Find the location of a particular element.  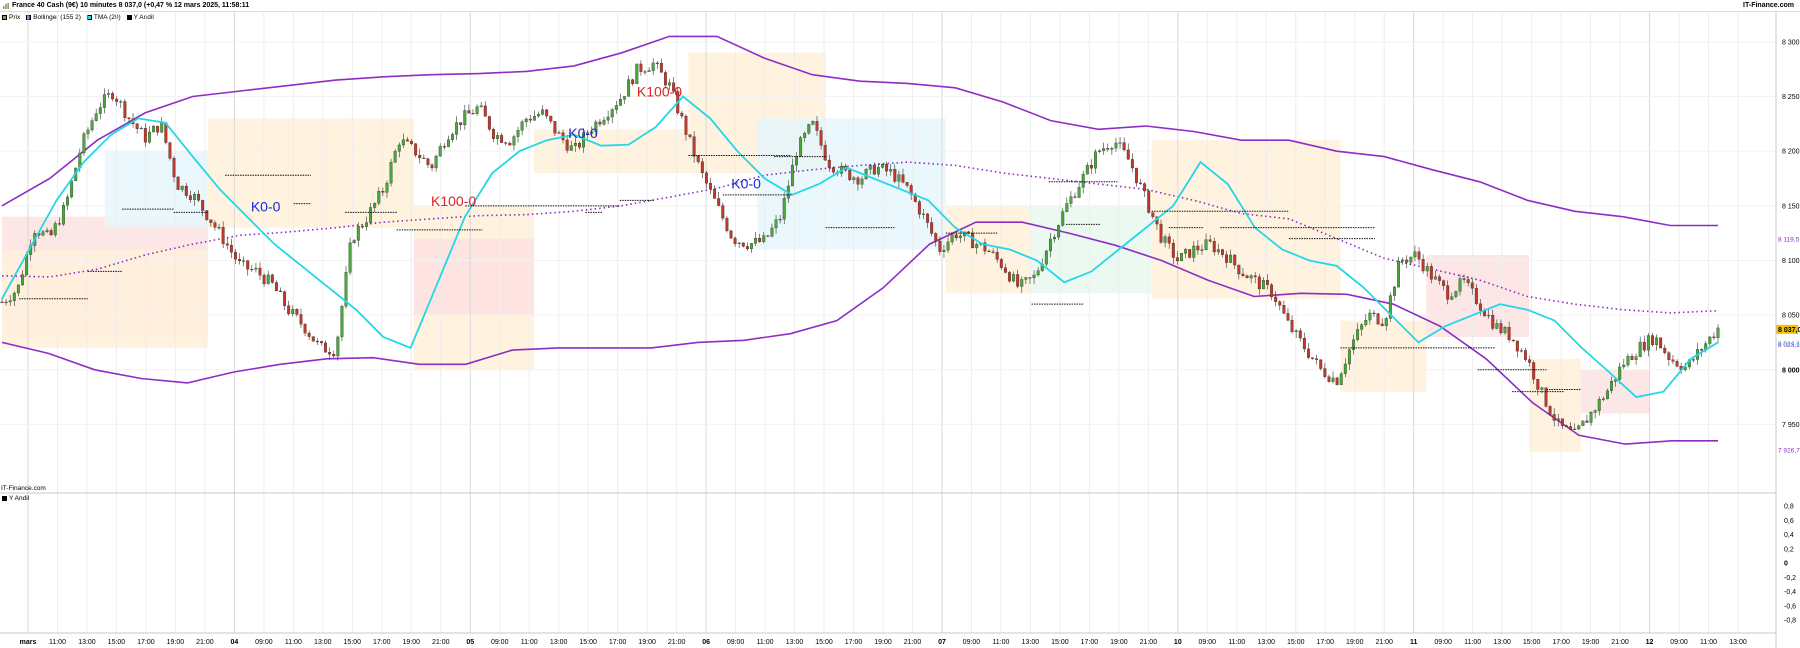

y-tick-label: 8 200 is located at coordinates (1791, 152).